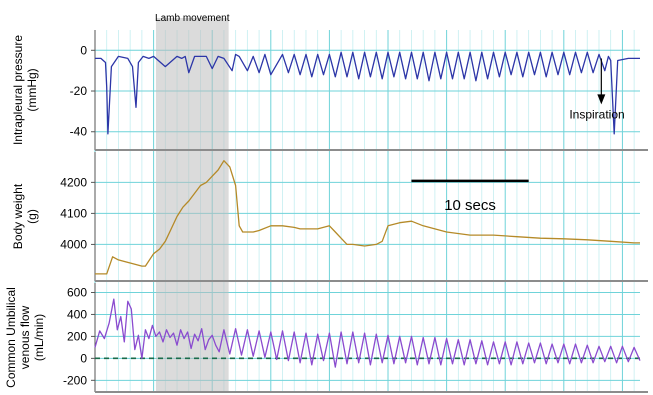 This screenshot has width=653, height=395. What do you see at coordinates (73, 213) in the screenshot?
I see `y-tick-label: 4100` at bounding box center [73, 213].